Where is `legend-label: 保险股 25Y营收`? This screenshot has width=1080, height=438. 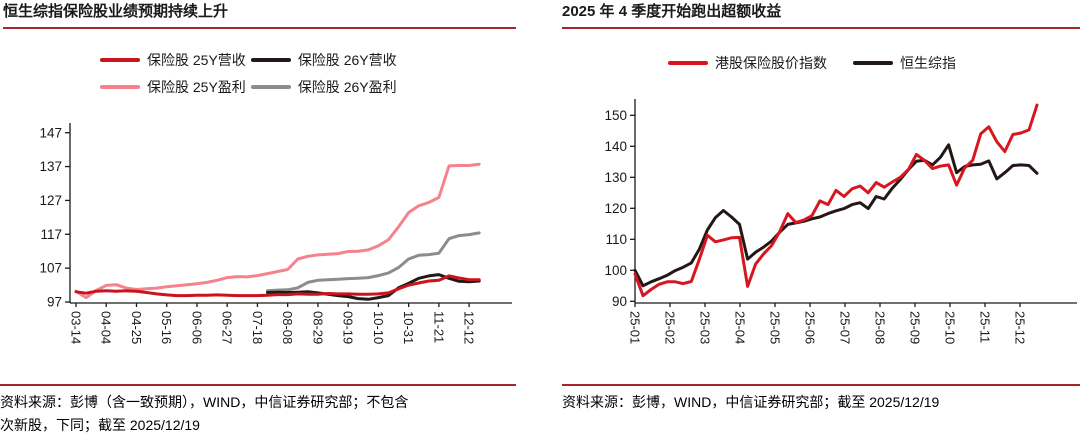 legend-label: 保险股 25Y营收 is located at coordinates (196, 60).